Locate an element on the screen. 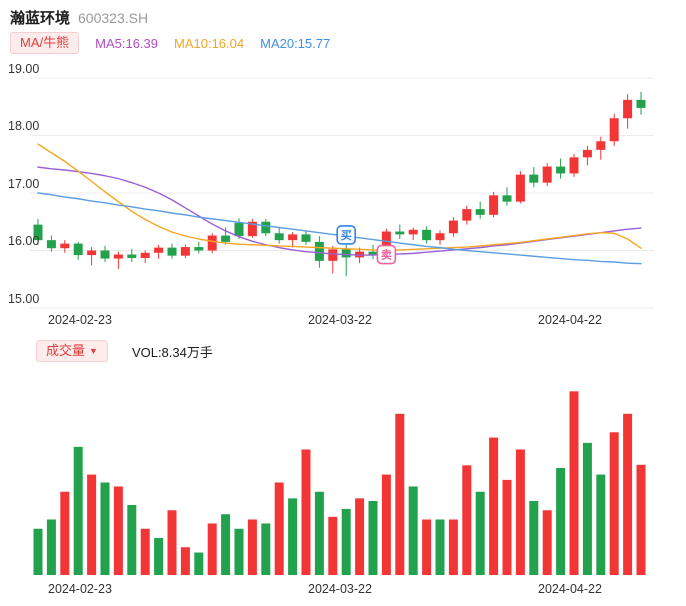  svg-text: 卖 is located at coordinates (386, 255).